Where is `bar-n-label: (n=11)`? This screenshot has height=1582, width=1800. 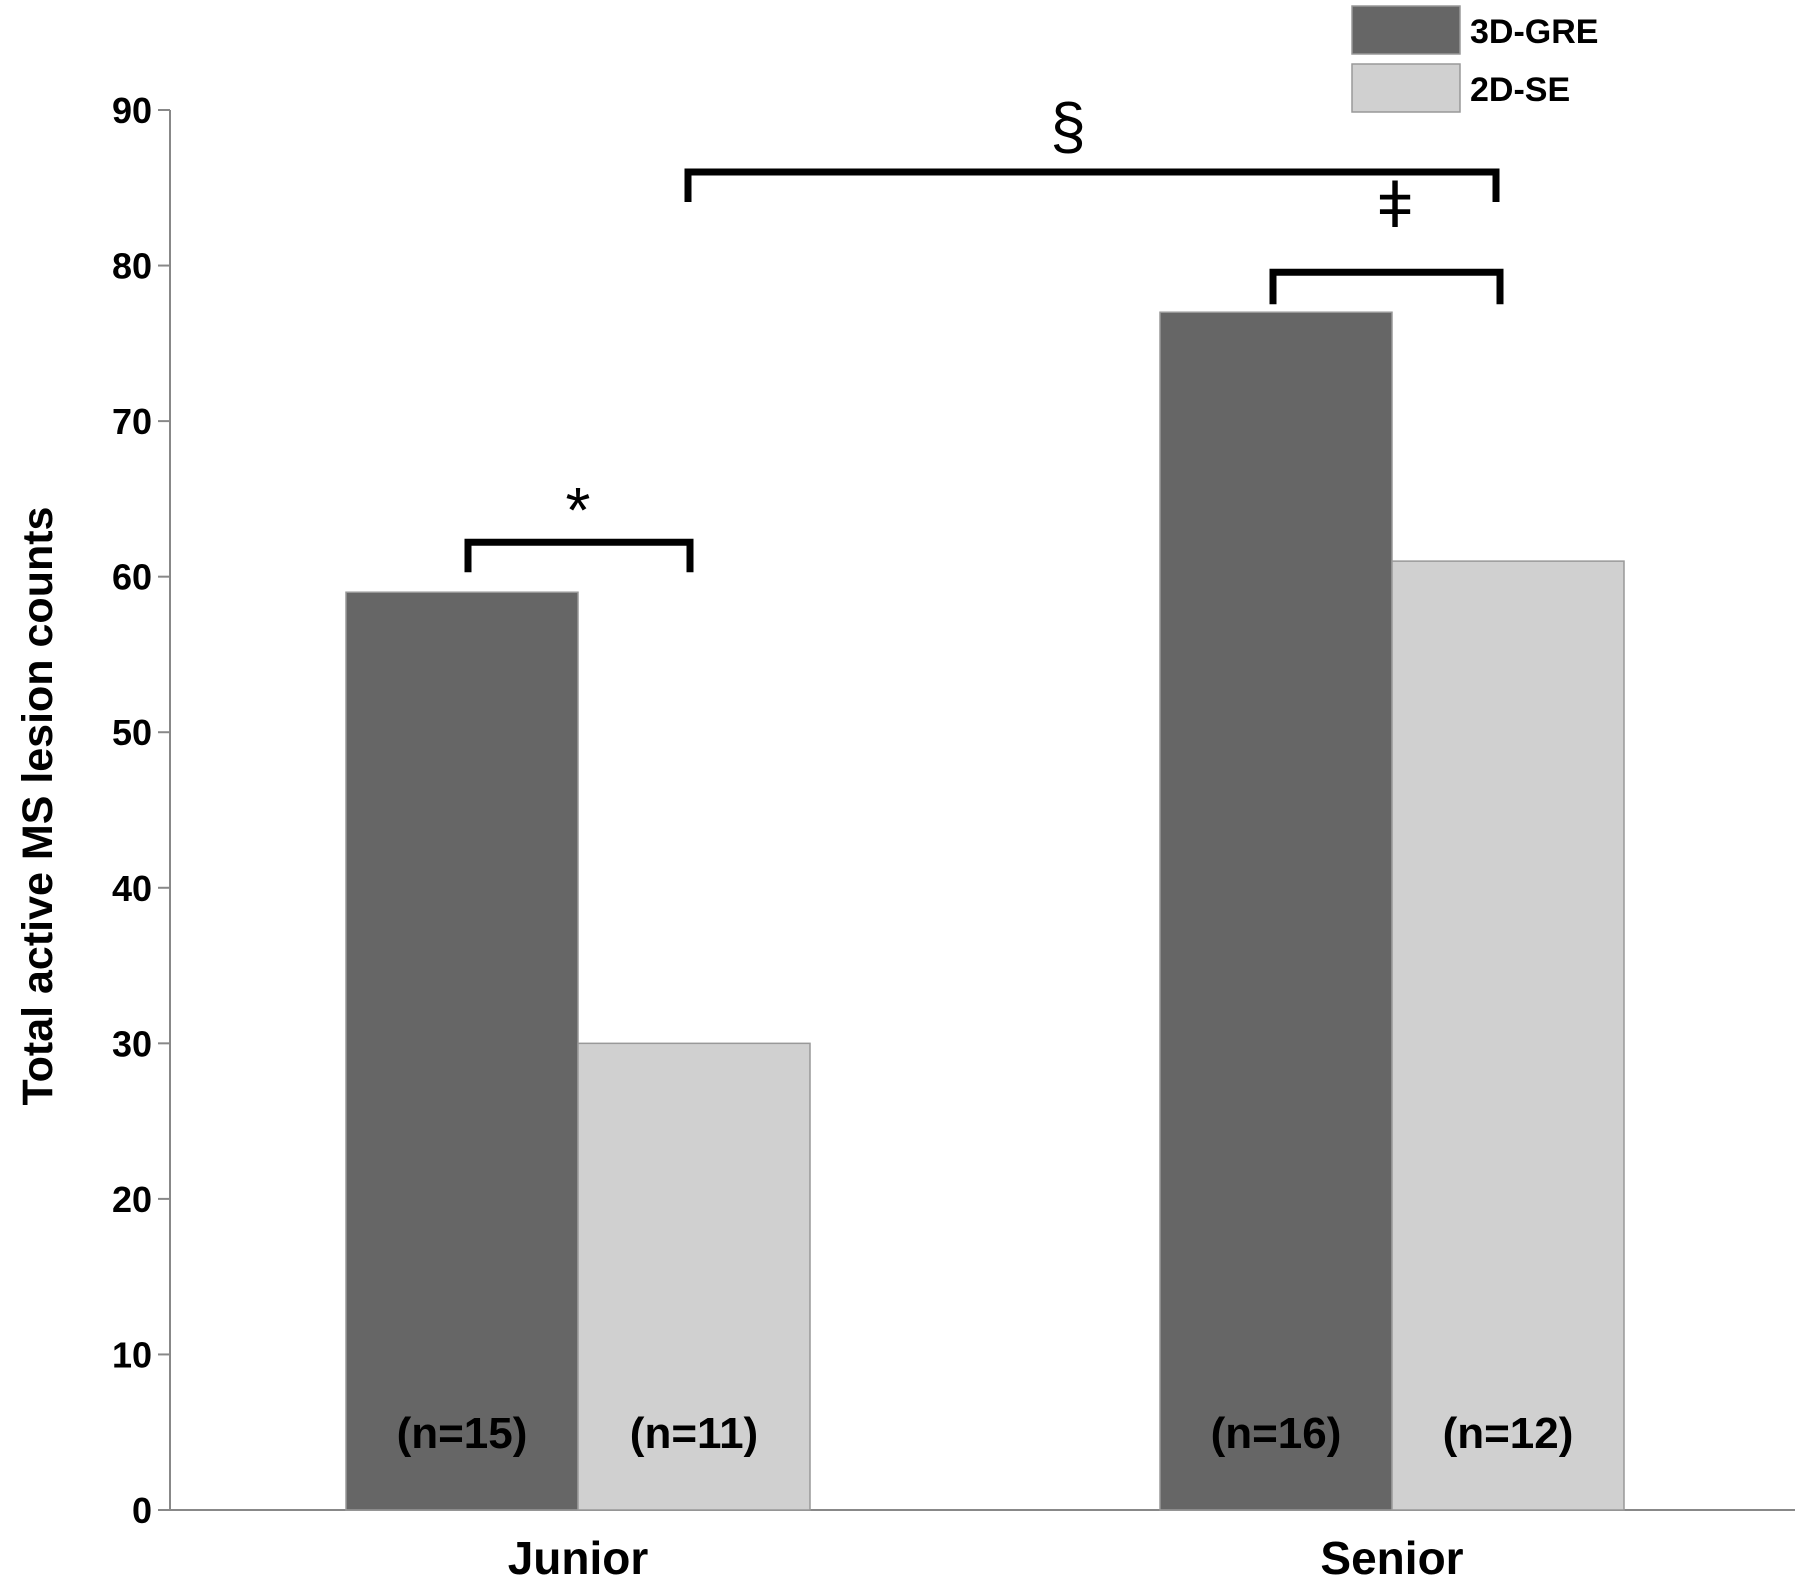
bar-n-label: (n=11) is located at coordinates (694, 1433).